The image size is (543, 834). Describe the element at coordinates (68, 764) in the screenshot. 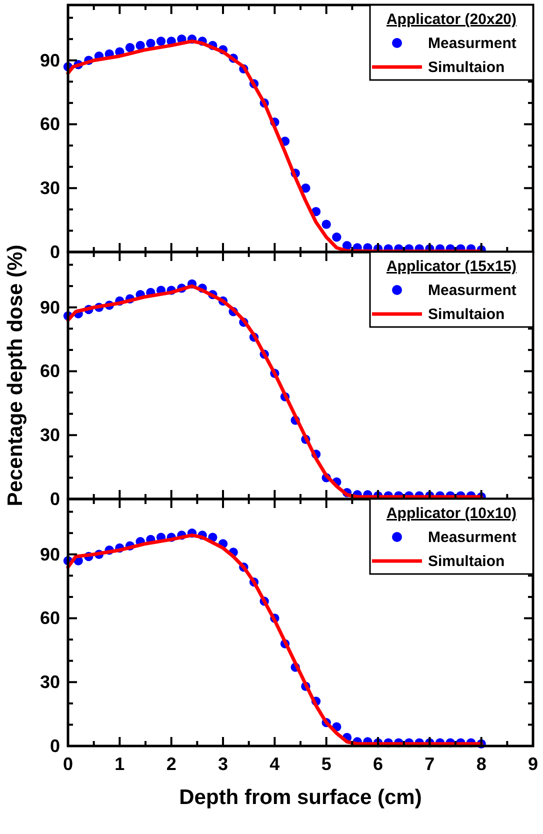

I see `x-tick-label: 0` at that location.